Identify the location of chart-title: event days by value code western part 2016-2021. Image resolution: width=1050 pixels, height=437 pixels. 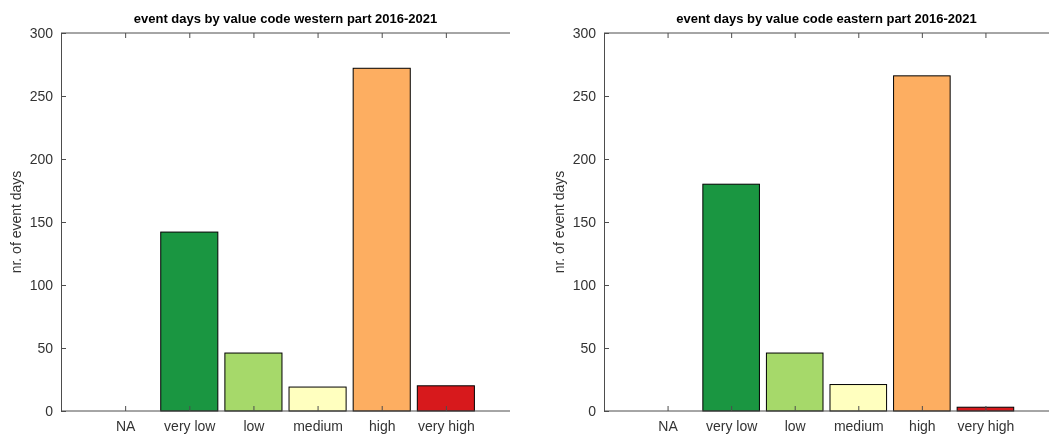
(285, 18).